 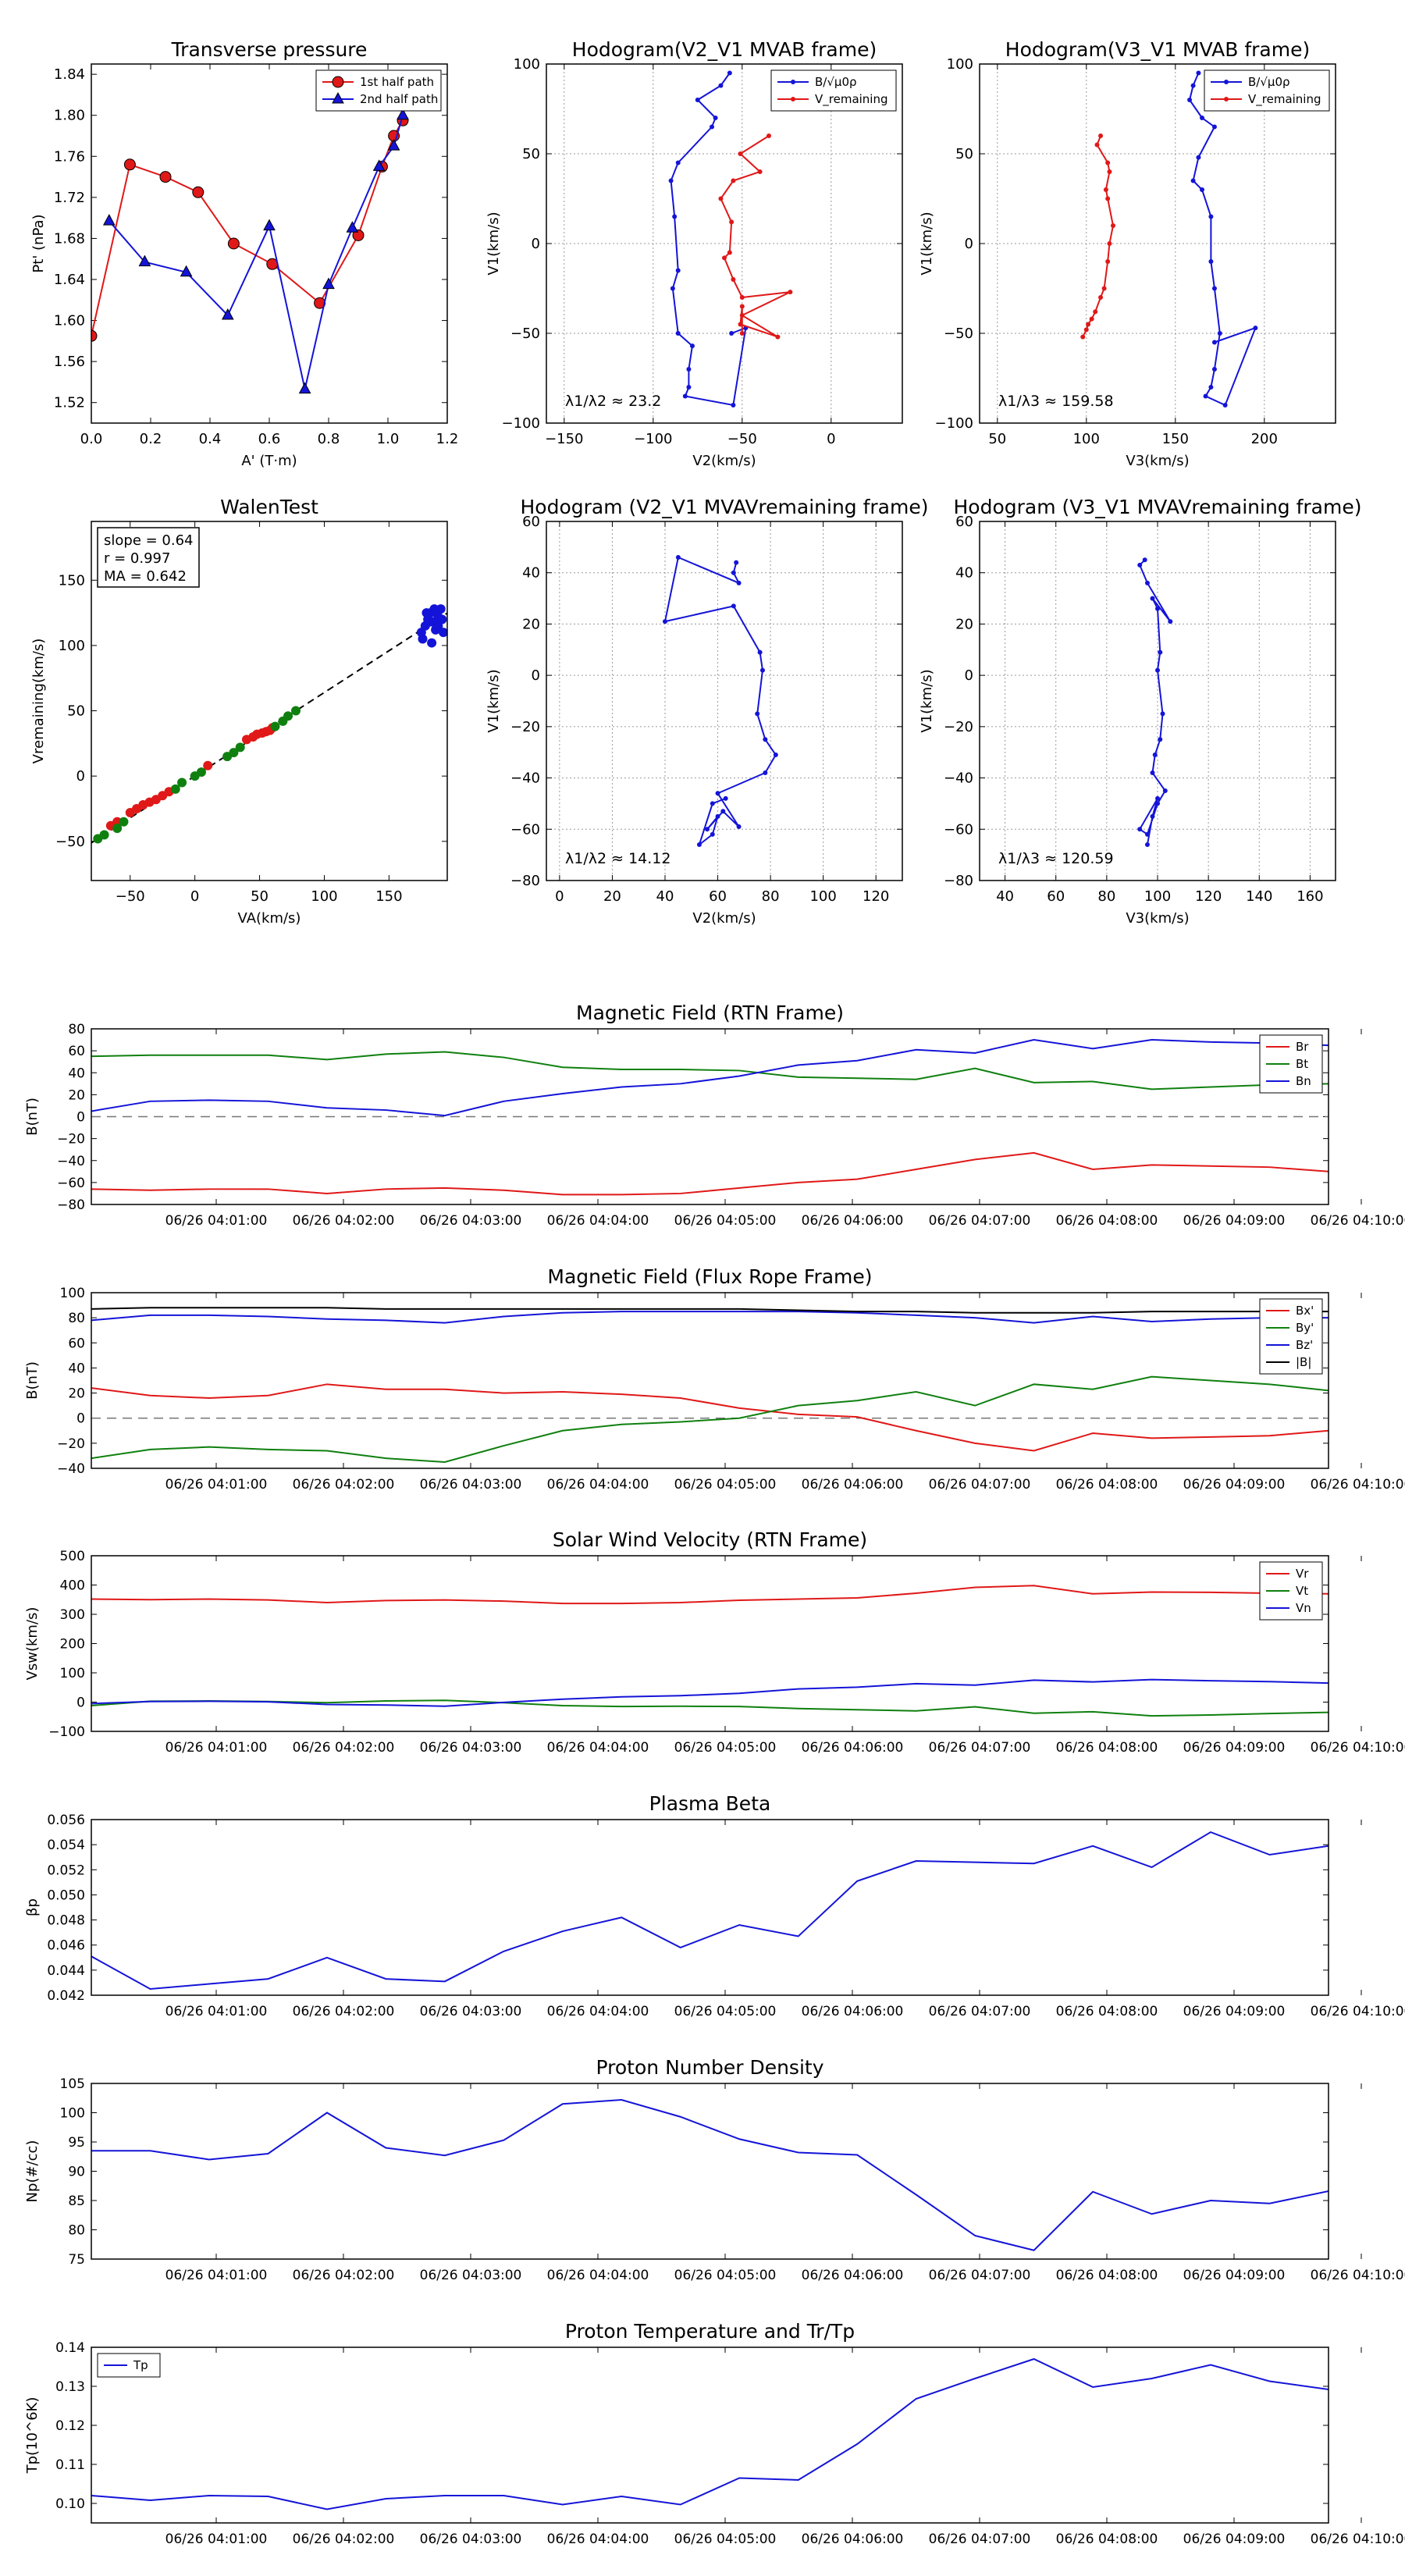 I want to click on y-tick-label: 1.52, so click(x=69, y=403).